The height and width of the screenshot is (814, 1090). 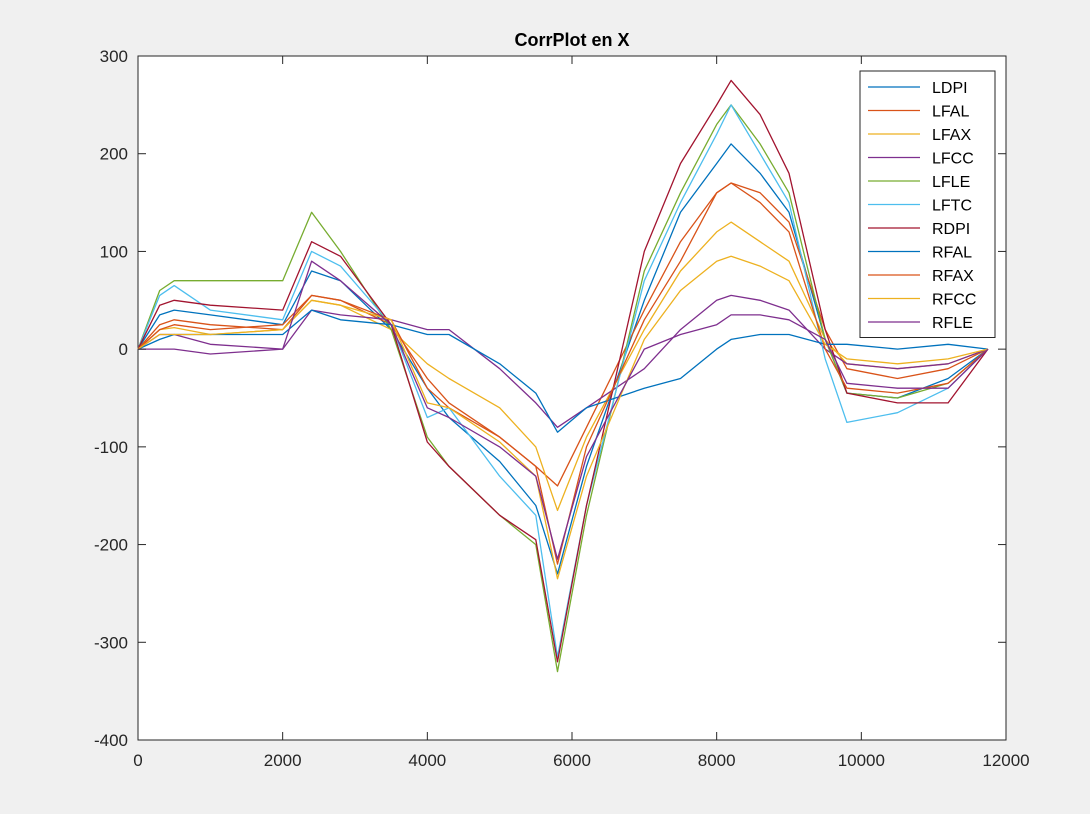 What do you see at coordinates (951, 229) in the screenshot?
I see `legend-label-rdpi: RDPI` at bounding box center [951, 229].